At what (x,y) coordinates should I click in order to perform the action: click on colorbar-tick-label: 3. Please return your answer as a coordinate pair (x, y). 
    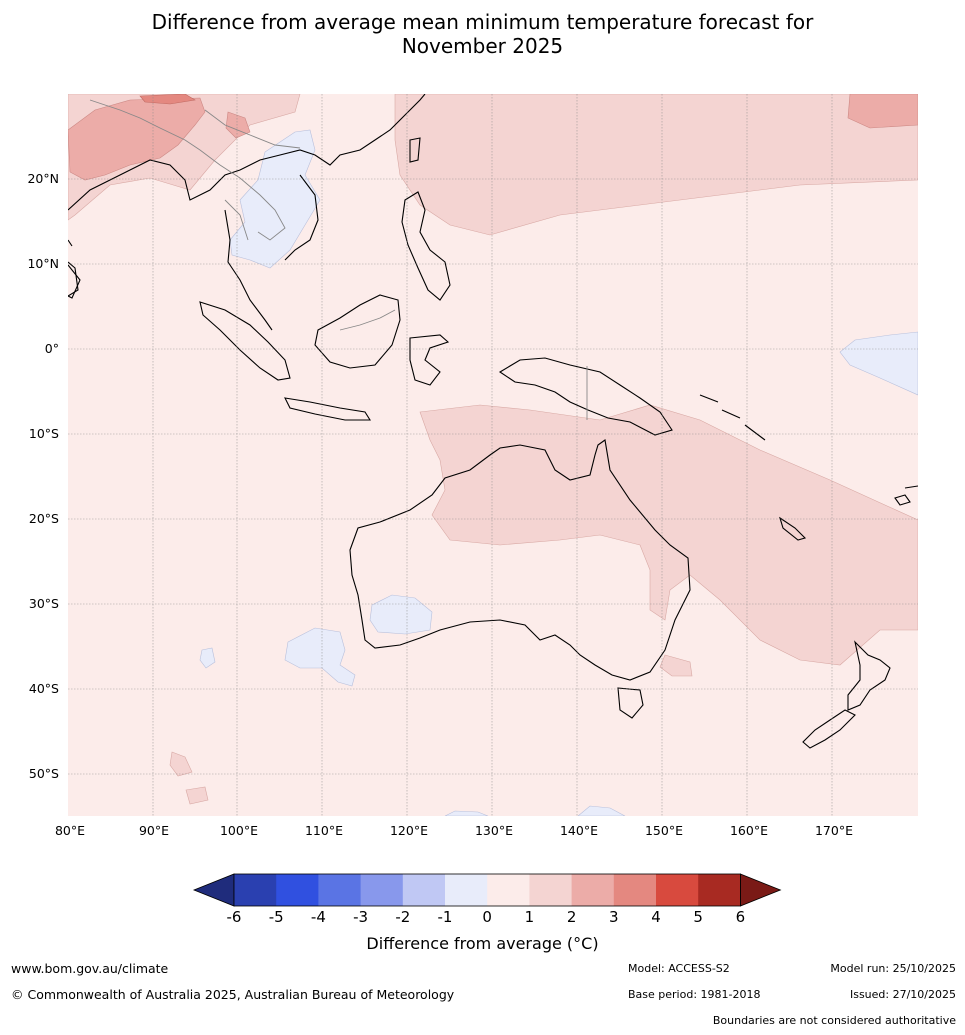
    Looking at the image, I should click on (614, 917).